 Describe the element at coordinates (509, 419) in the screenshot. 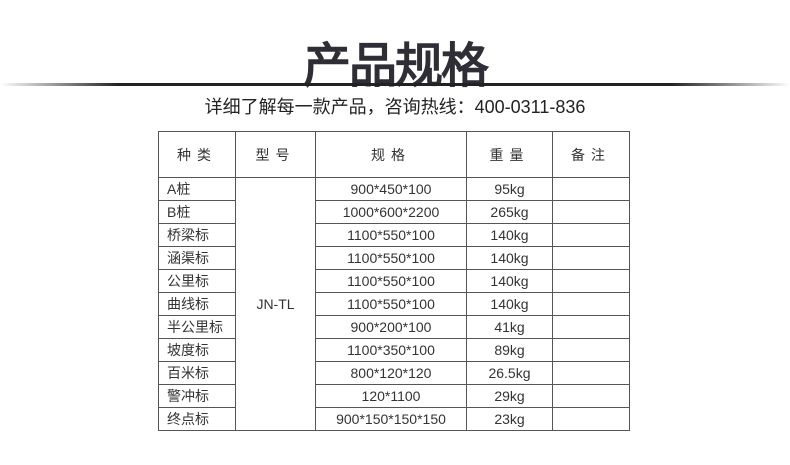

I see `cell-weight: 23kg` at that location.